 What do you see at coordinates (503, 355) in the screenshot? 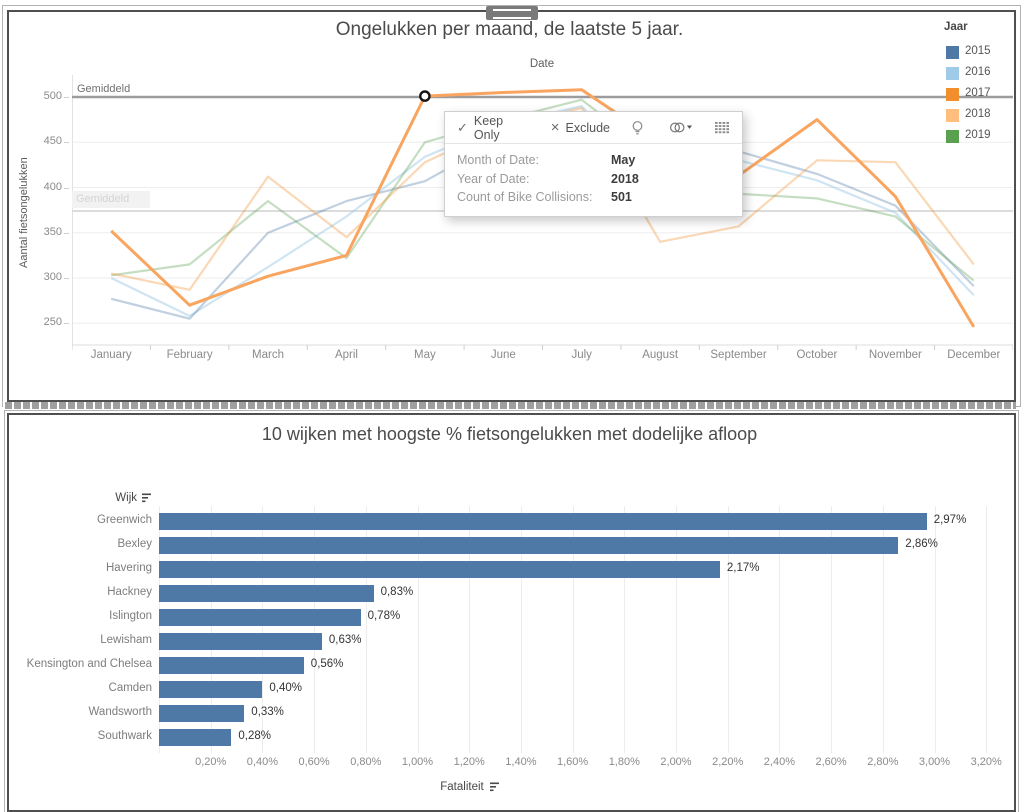
I see `month-label: June` at bounding box center [503, 355].